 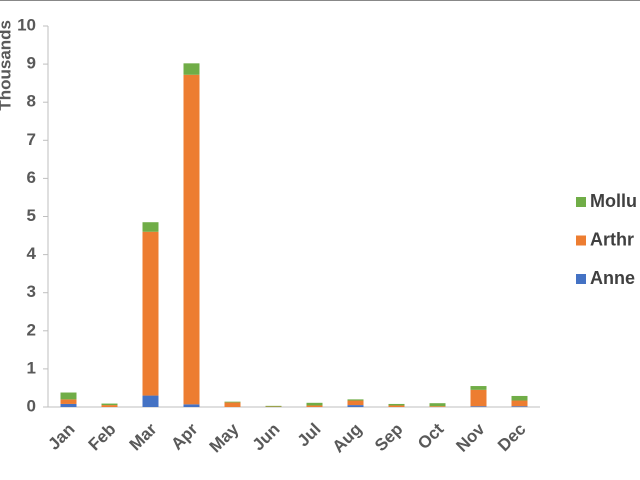 I want to click on y-tick-label: 10, so click(x=26, y=24).